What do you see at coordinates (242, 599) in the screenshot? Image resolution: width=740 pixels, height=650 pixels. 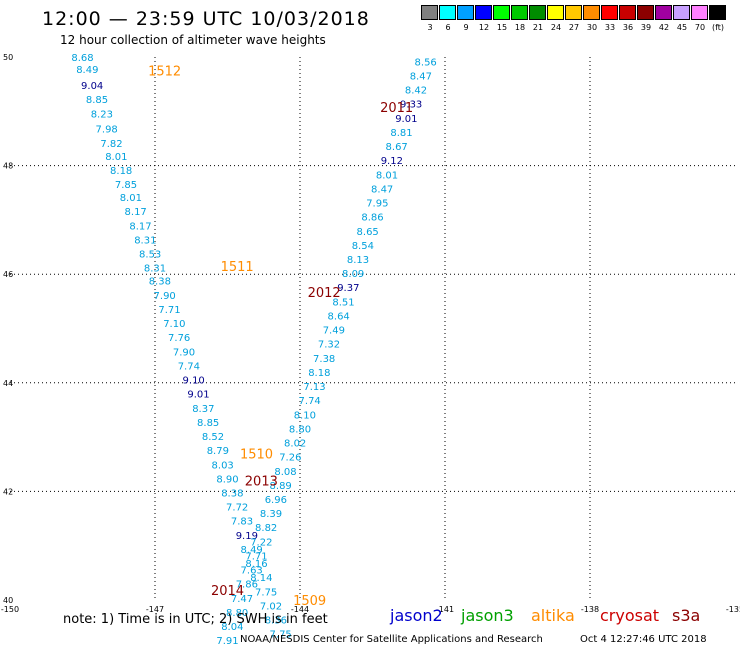 I see `wave-height-value: 7.47` at bounding box center [242, 599].